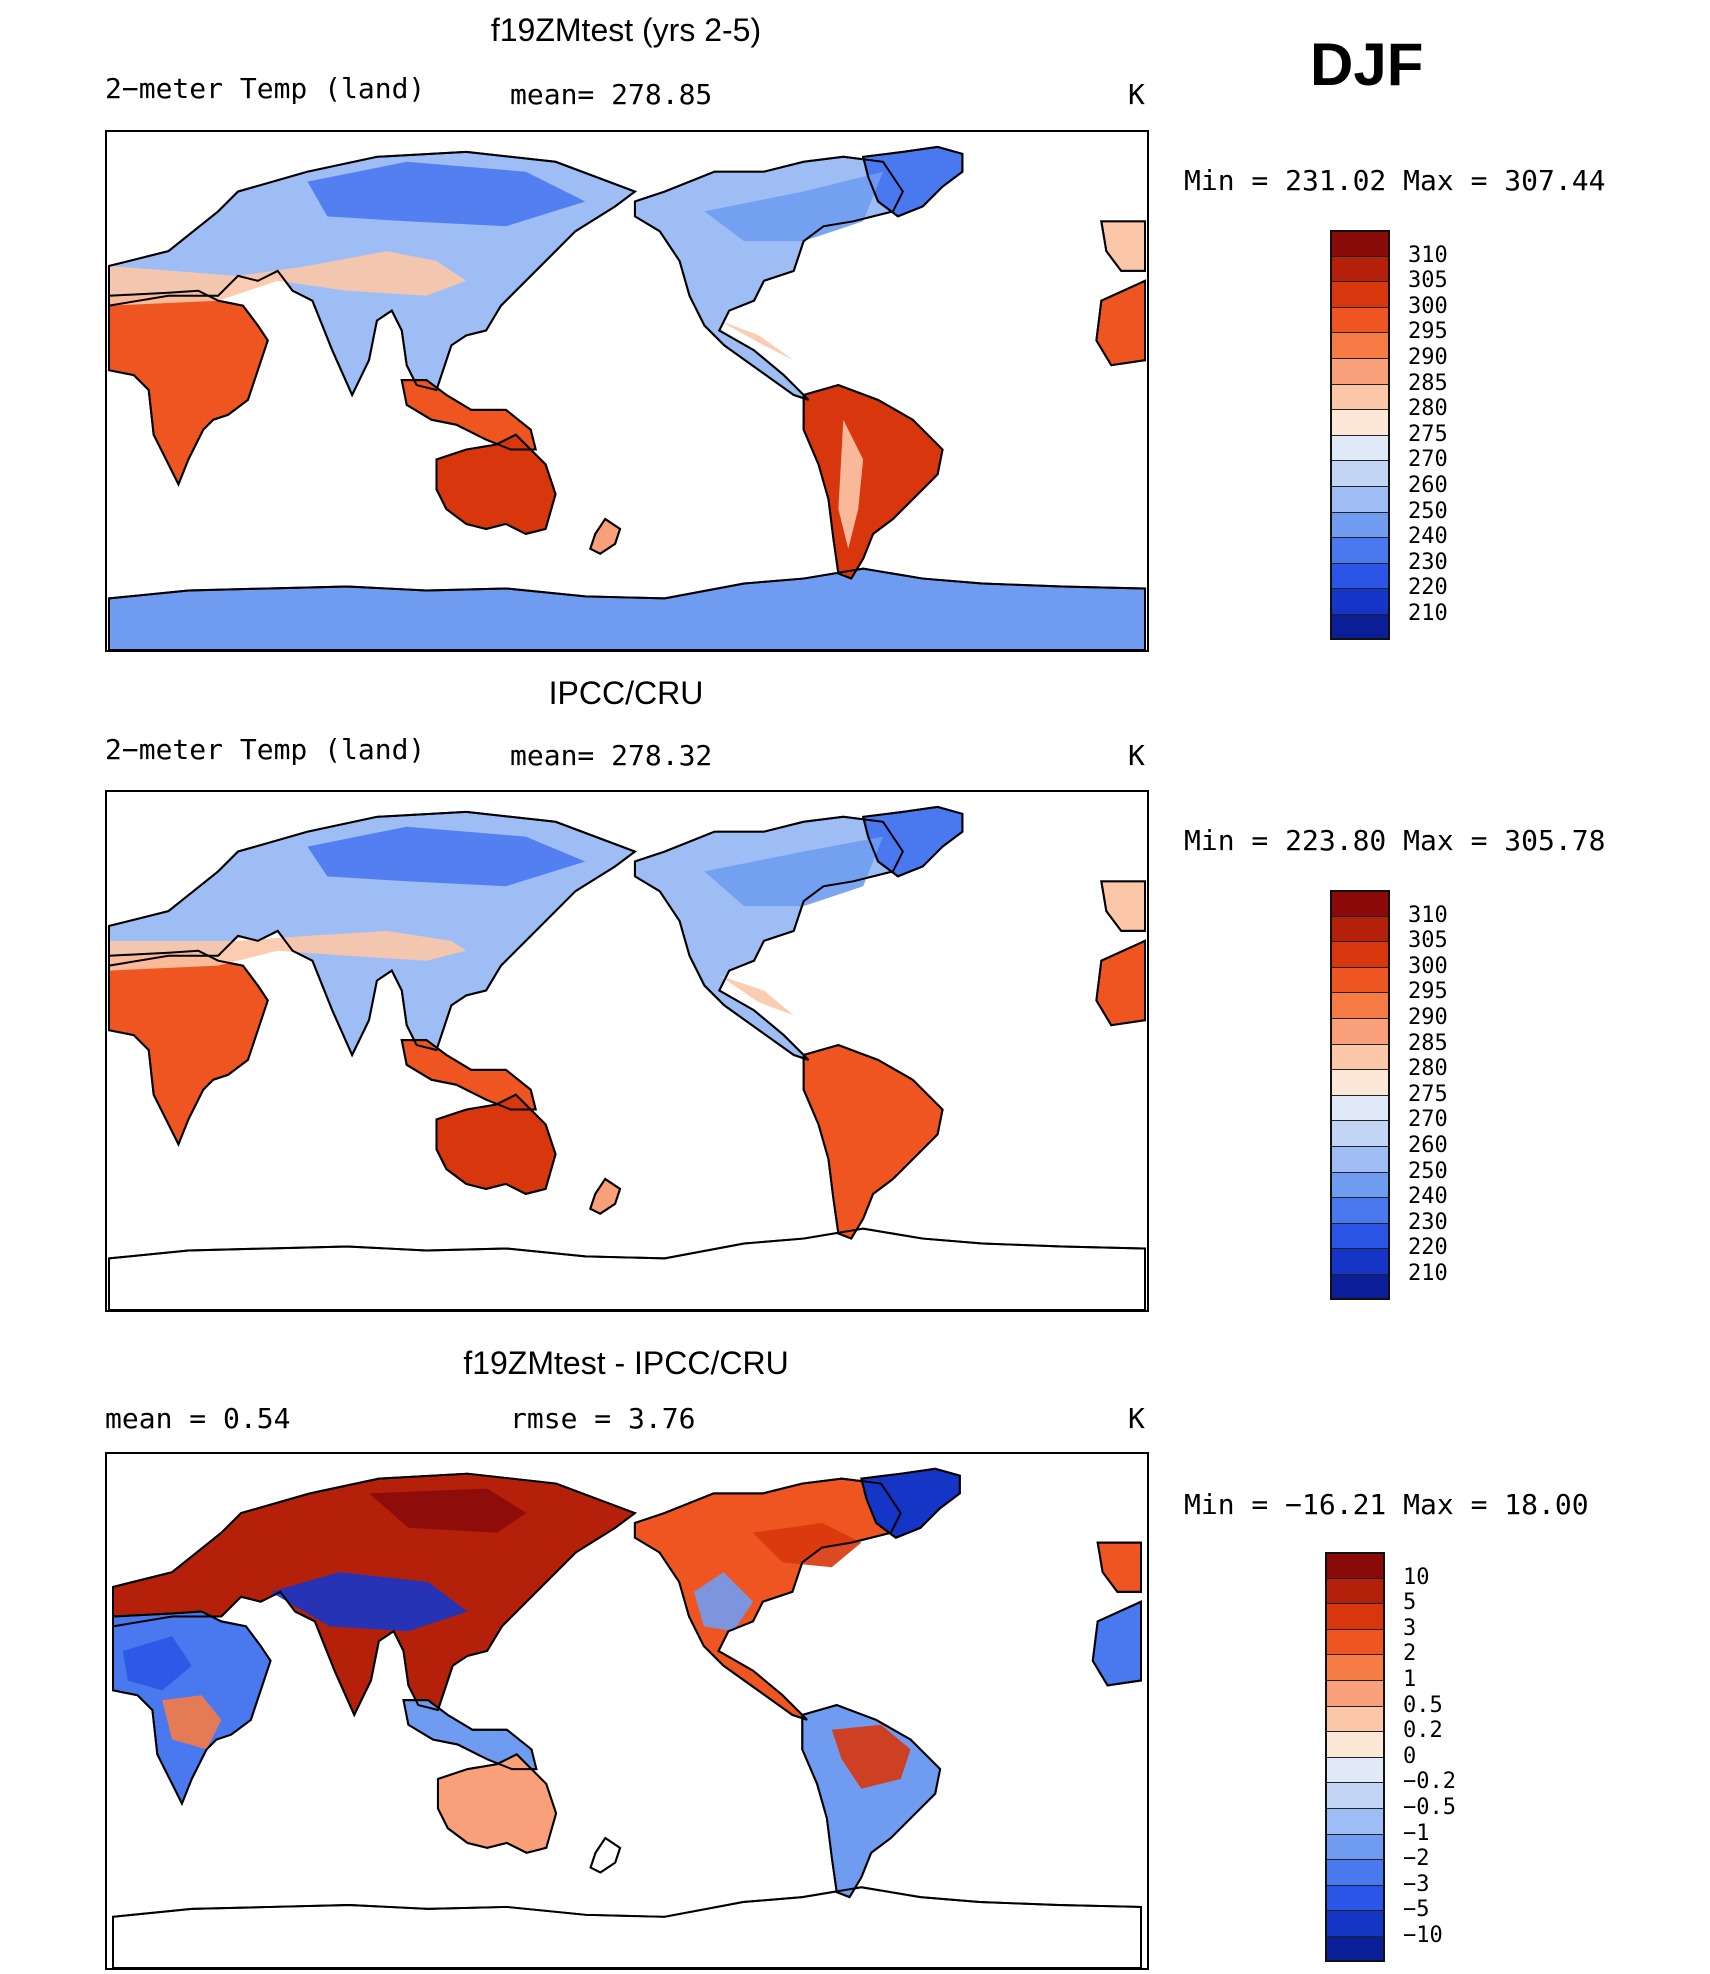  I want to click on colorbar-tick-label: −2, so click(1416, 1859).